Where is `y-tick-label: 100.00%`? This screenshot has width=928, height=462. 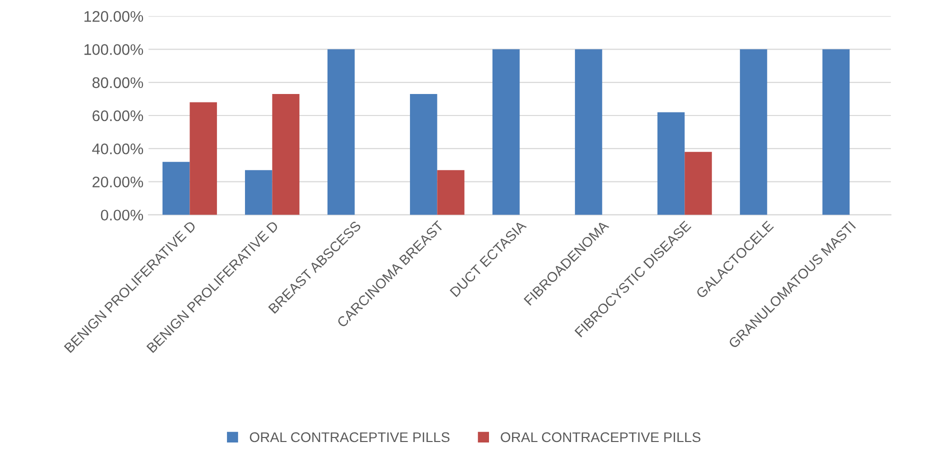
y-tick-label: 100.00% is located at coordinates (114, 49).